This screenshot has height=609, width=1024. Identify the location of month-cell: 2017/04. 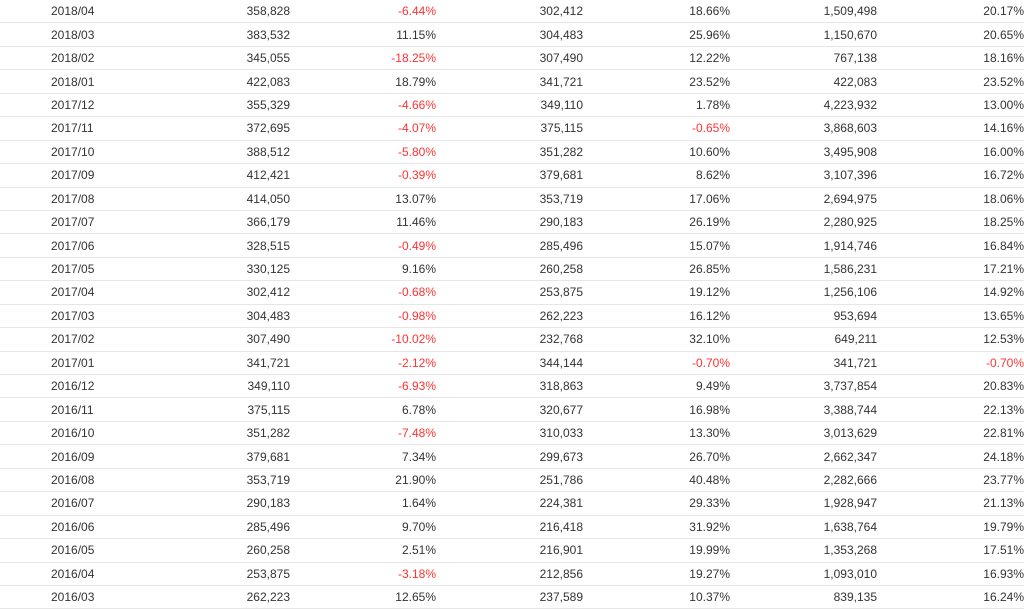
(95, 292).